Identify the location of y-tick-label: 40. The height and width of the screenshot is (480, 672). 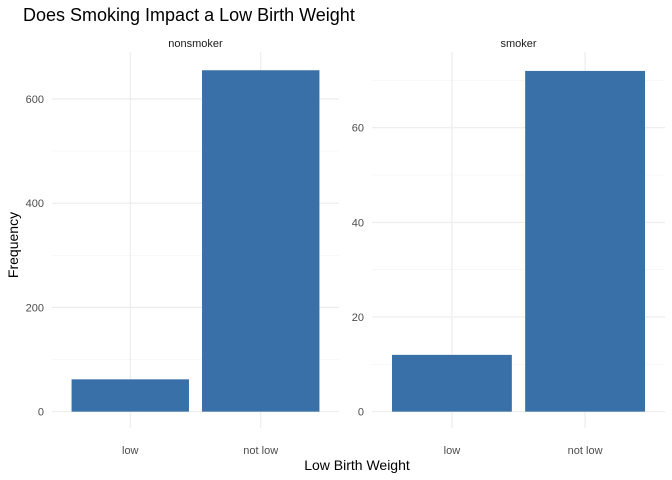
(358, 223).